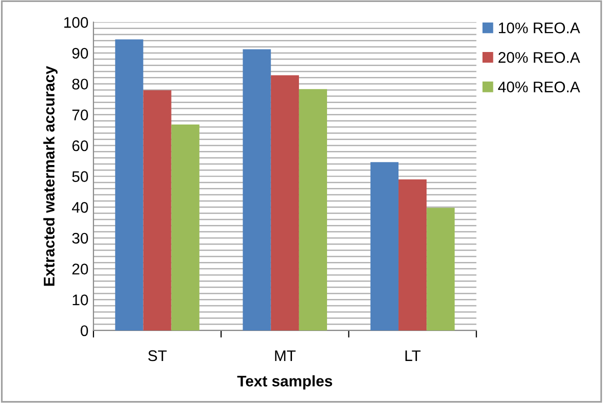 This screenshot has height=403, width=603. What do you see at coordinates (539, 57) in the screenshot?
I see `legend-label: 20% REO.A` at bounding box center [539, 57].